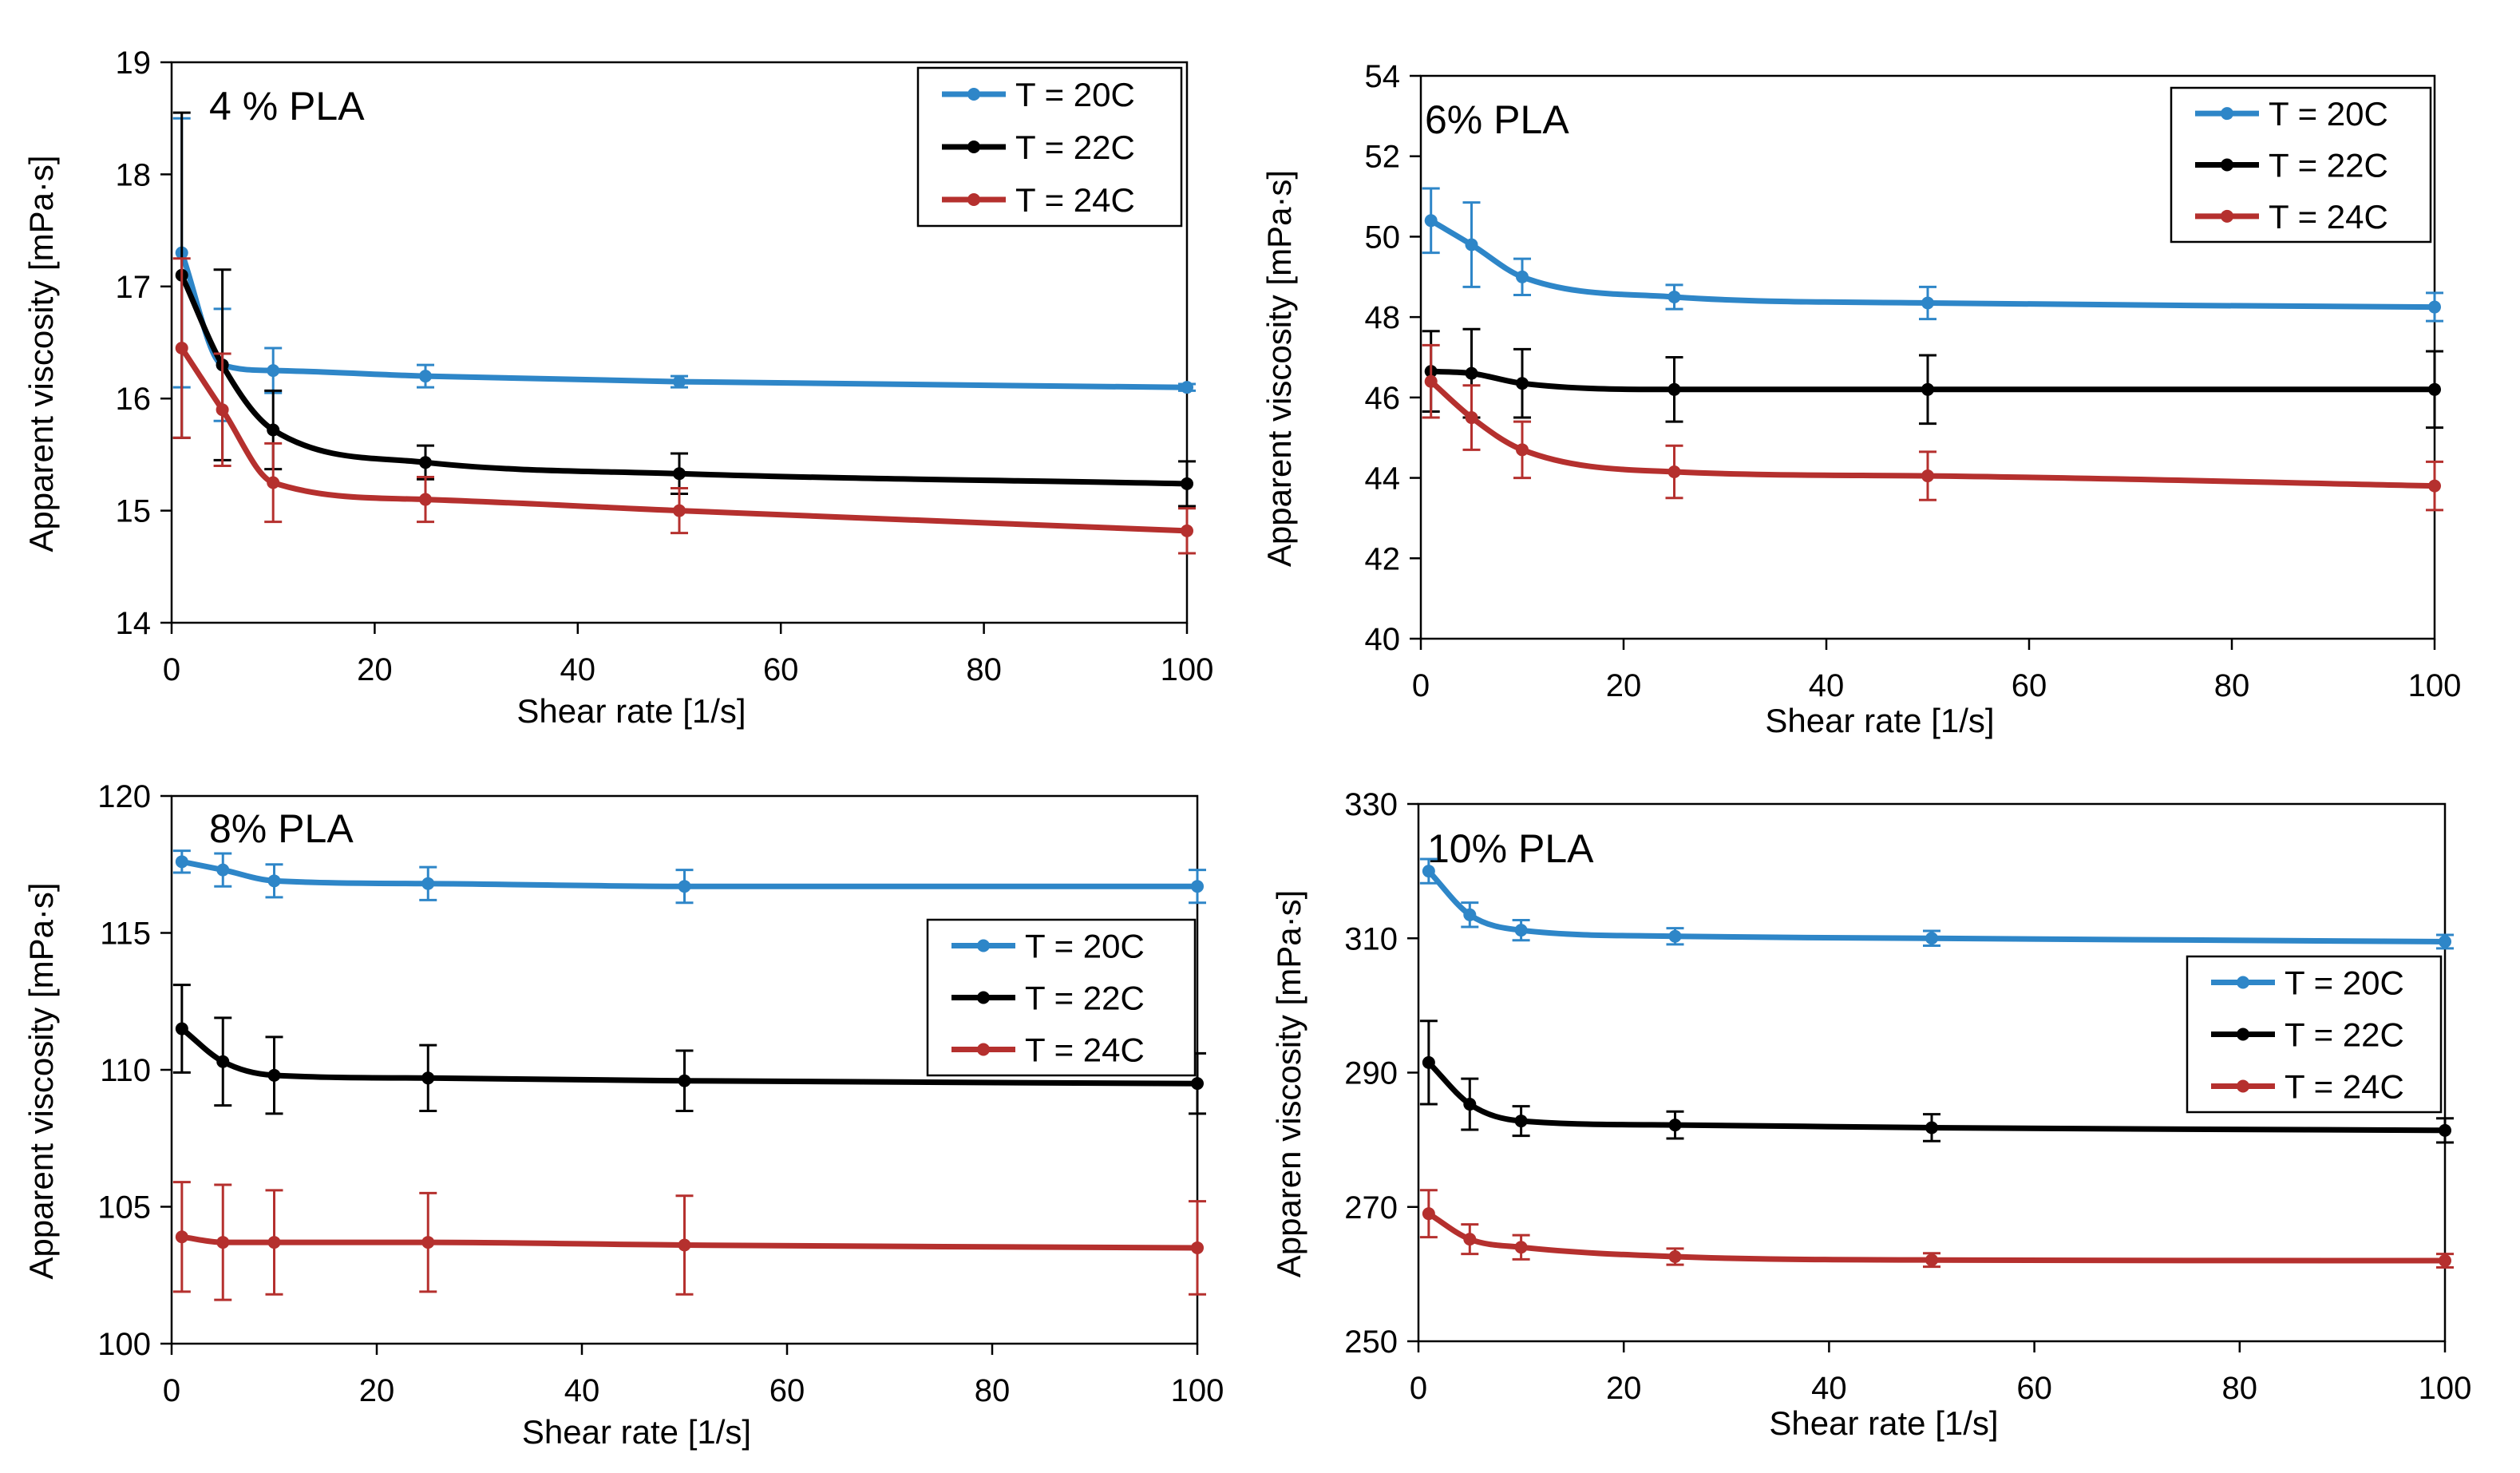 This screenshot has height=1473, width=2520. I want to click on y-tick-label: 16, so click(134, 399).